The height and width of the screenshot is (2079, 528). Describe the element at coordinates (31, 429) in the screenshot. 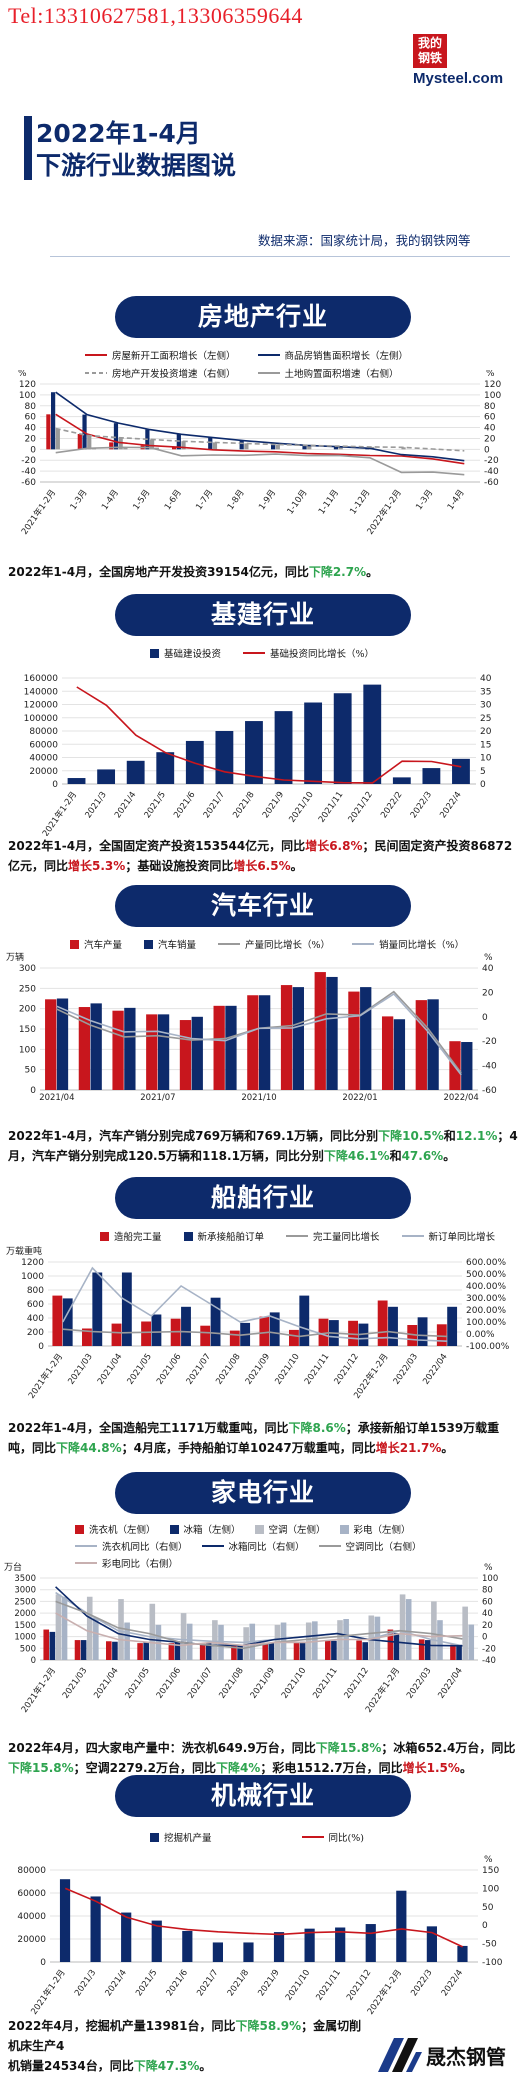

I see `y-tick-label: 40` at that location.